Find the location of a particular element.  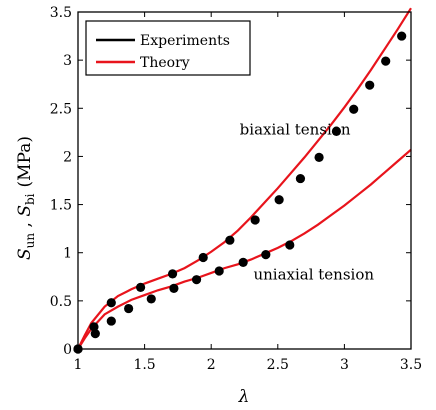

x-tick-label-5: 3.5 is located at coordinates (411, 365).